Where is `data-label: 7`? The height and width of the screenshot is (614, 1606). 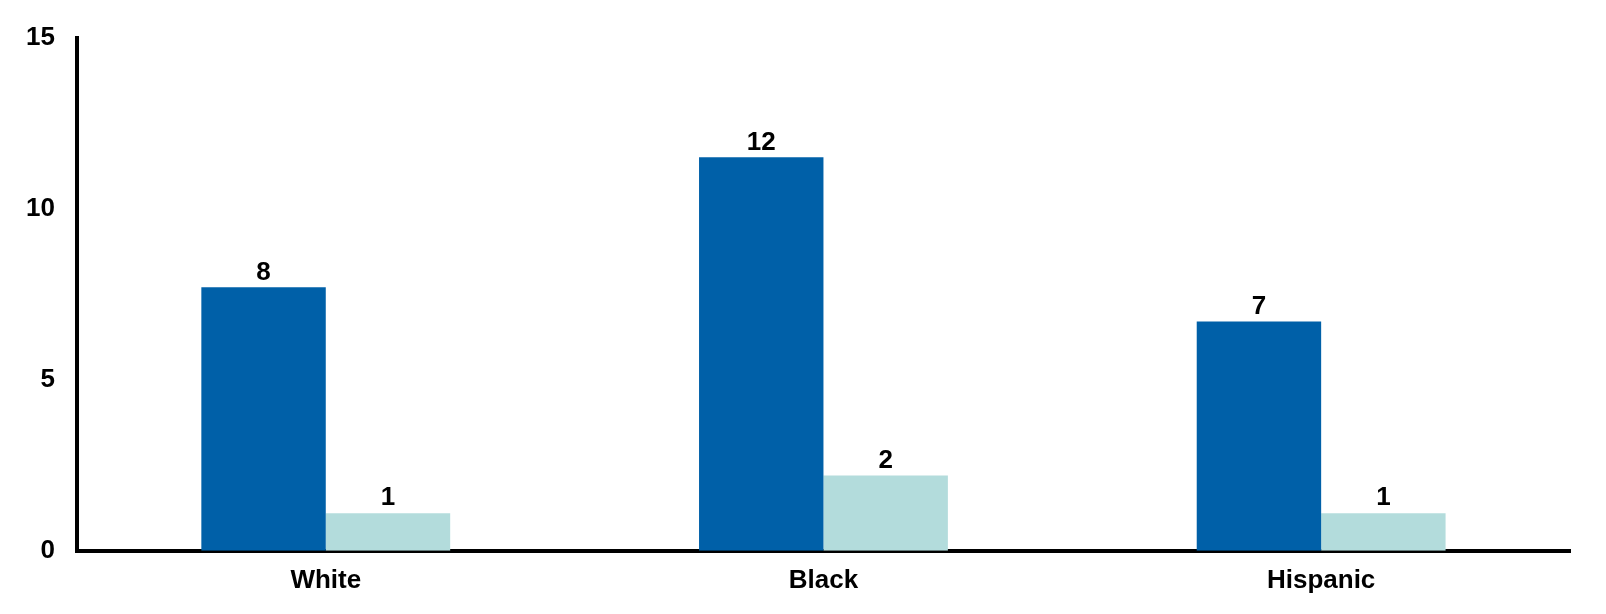 data-label: 7 is located at coordinates (1259, 304).